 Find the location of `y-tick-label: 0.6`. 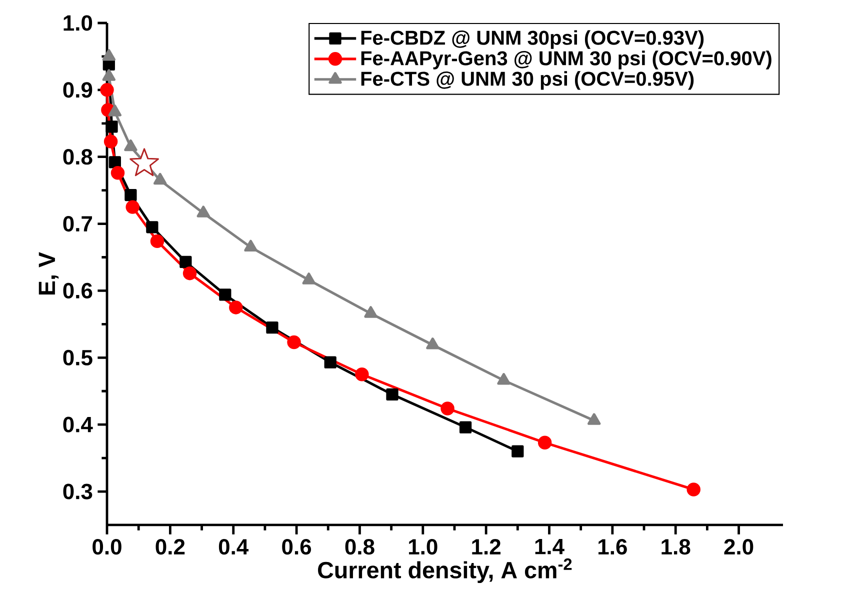

y-tick-label: 0.6 is located at coordinates (77, 290).